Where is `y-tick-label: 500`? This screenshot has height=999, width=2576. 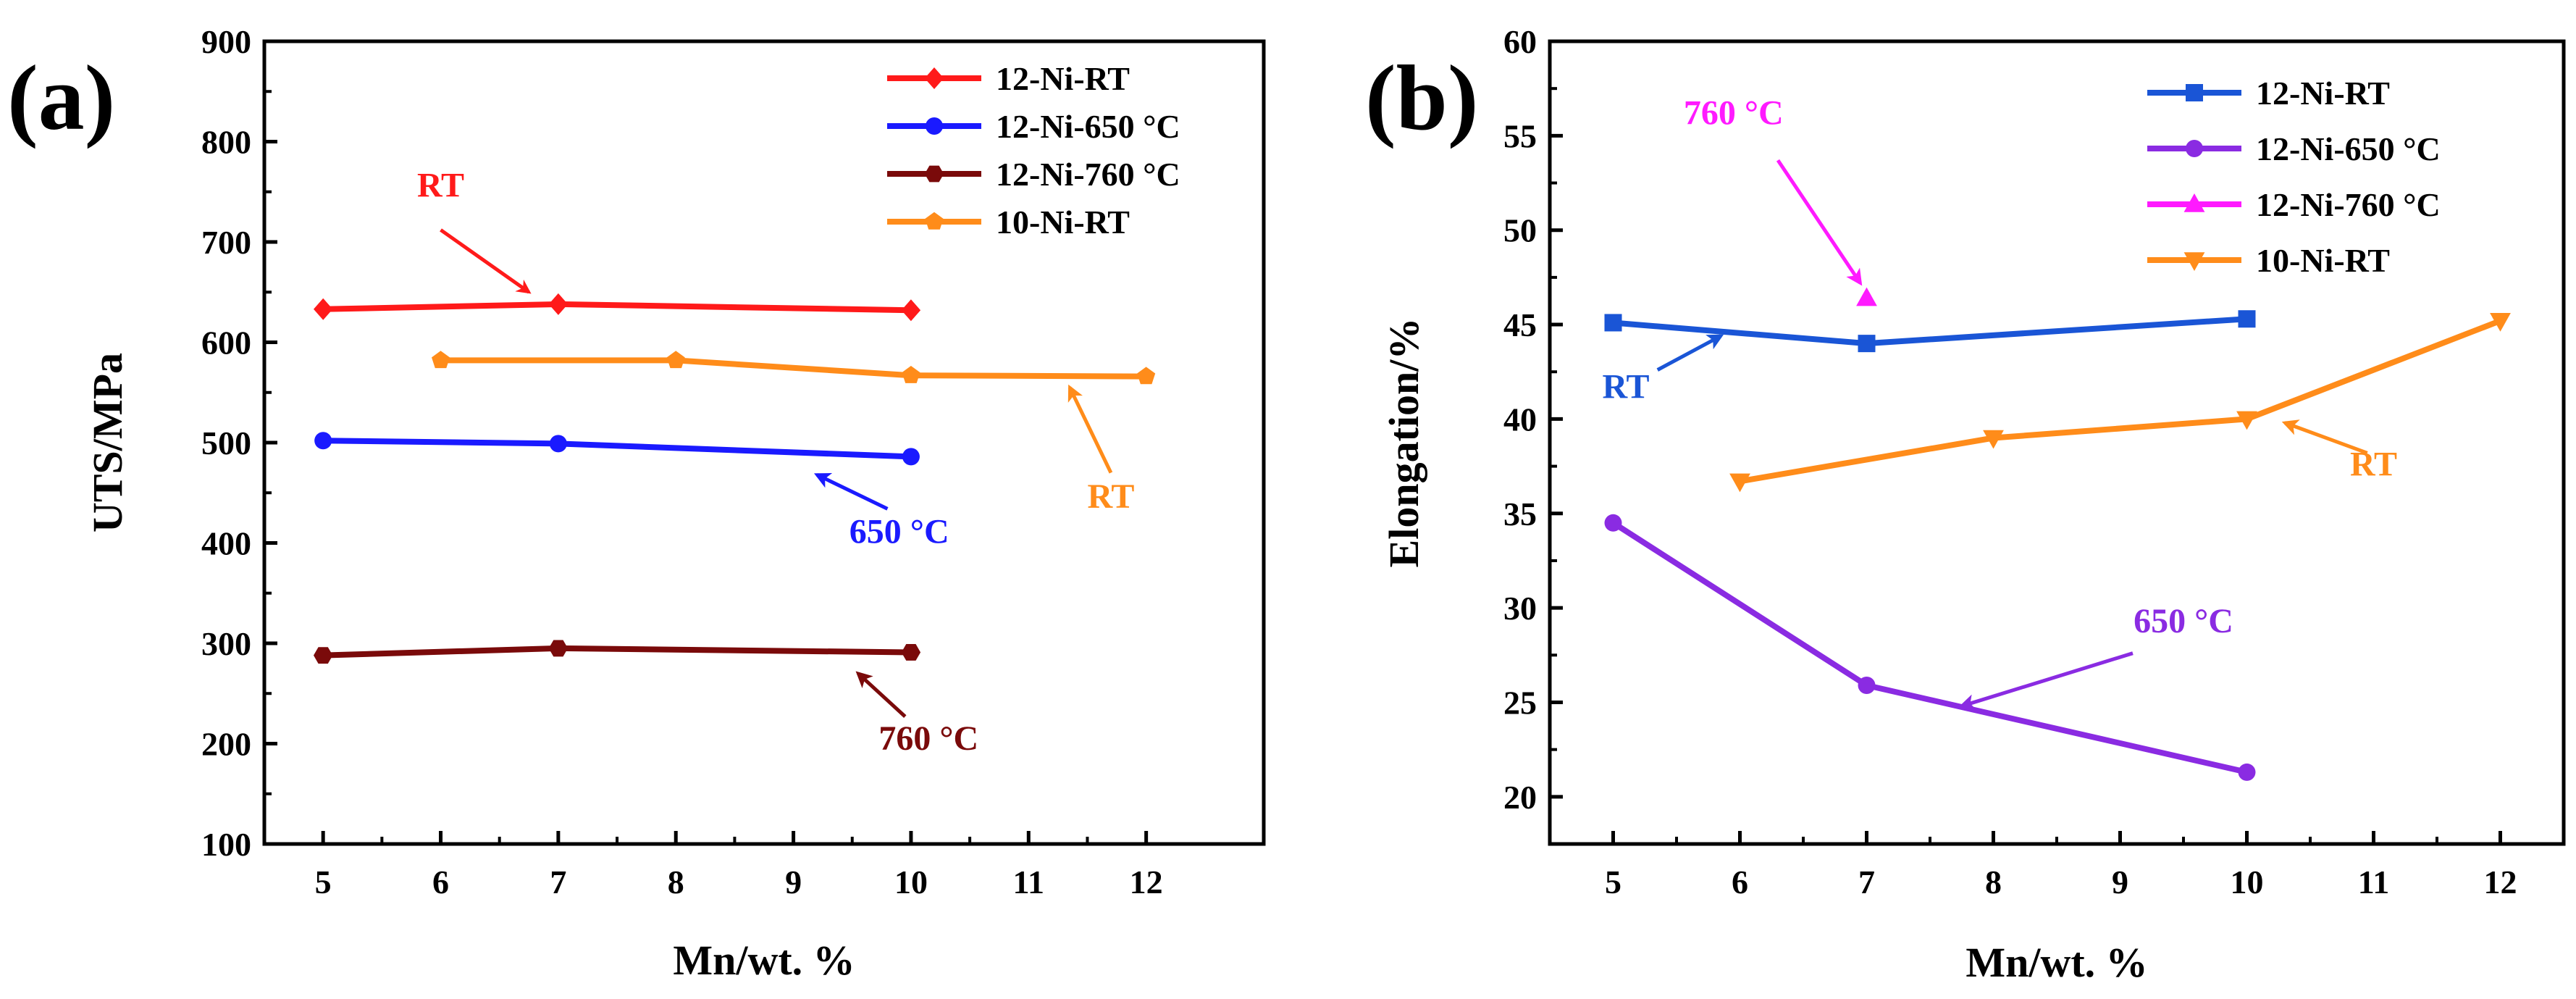 y-tick-label: 500 is located at coordinates (226, 443).